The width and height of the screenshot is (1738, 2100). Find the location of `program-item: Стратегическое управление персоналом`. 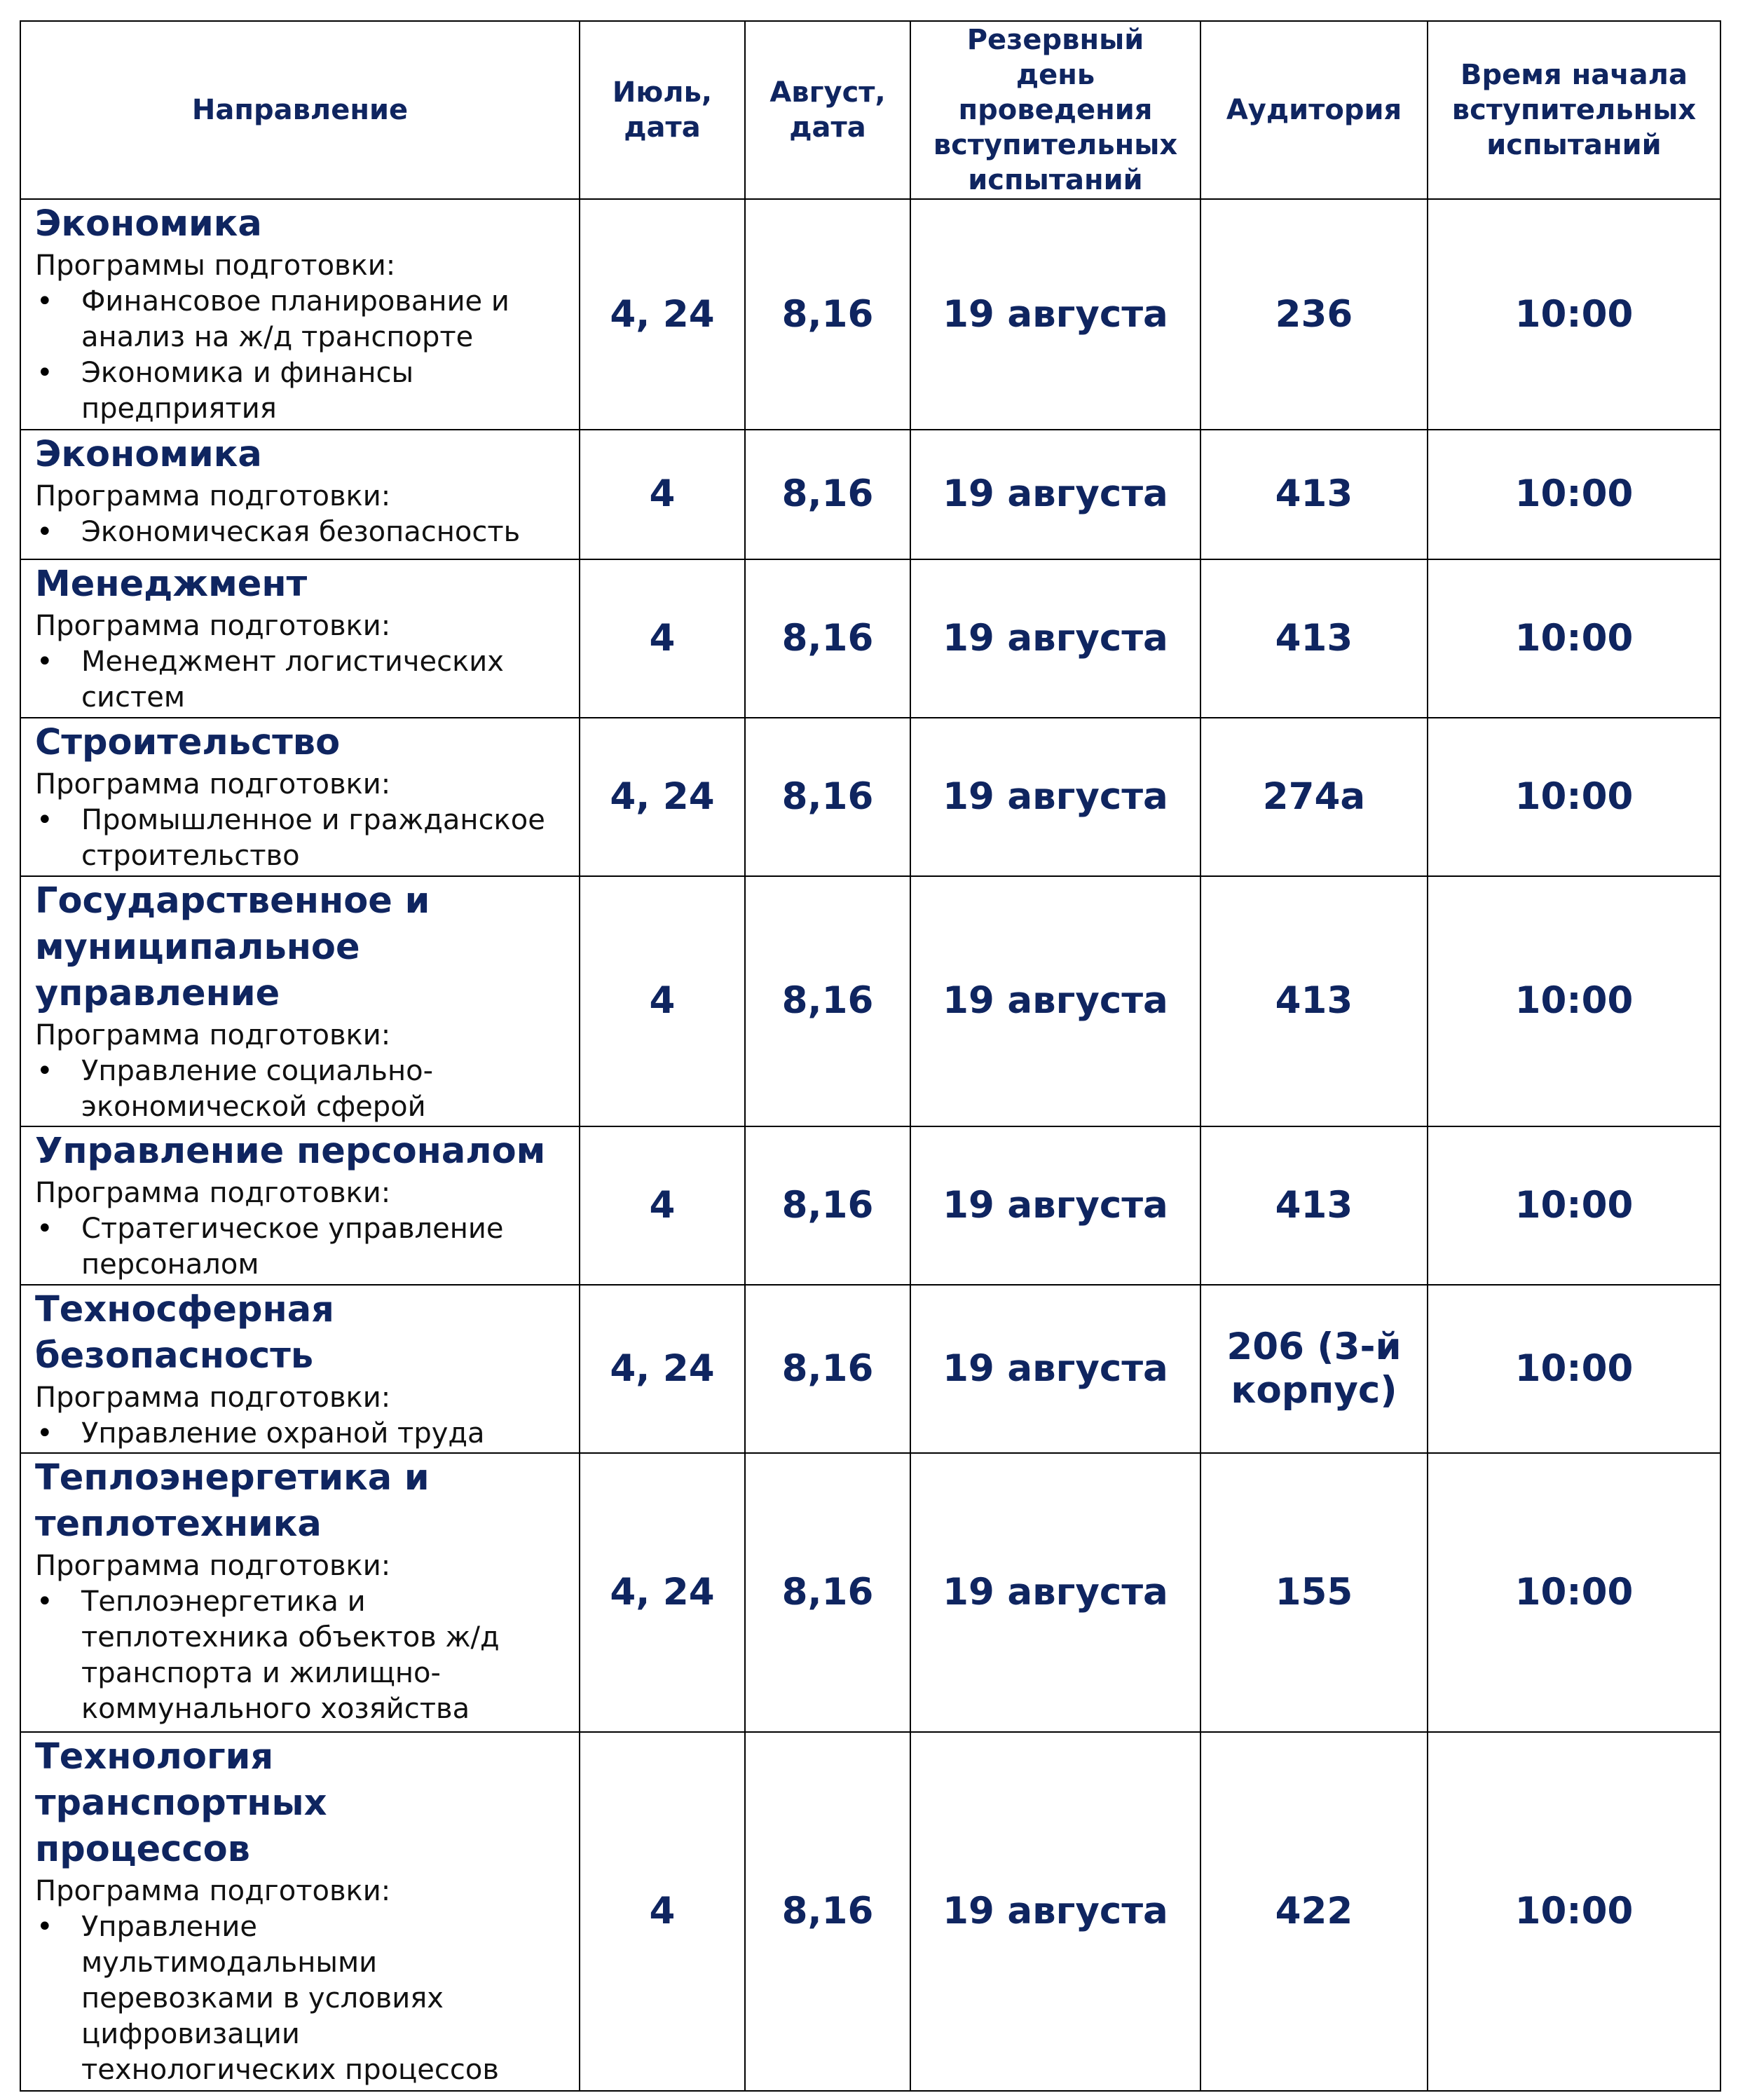

program-item: Стратегическое управление персоналом is located at coordinates (302, 1247).